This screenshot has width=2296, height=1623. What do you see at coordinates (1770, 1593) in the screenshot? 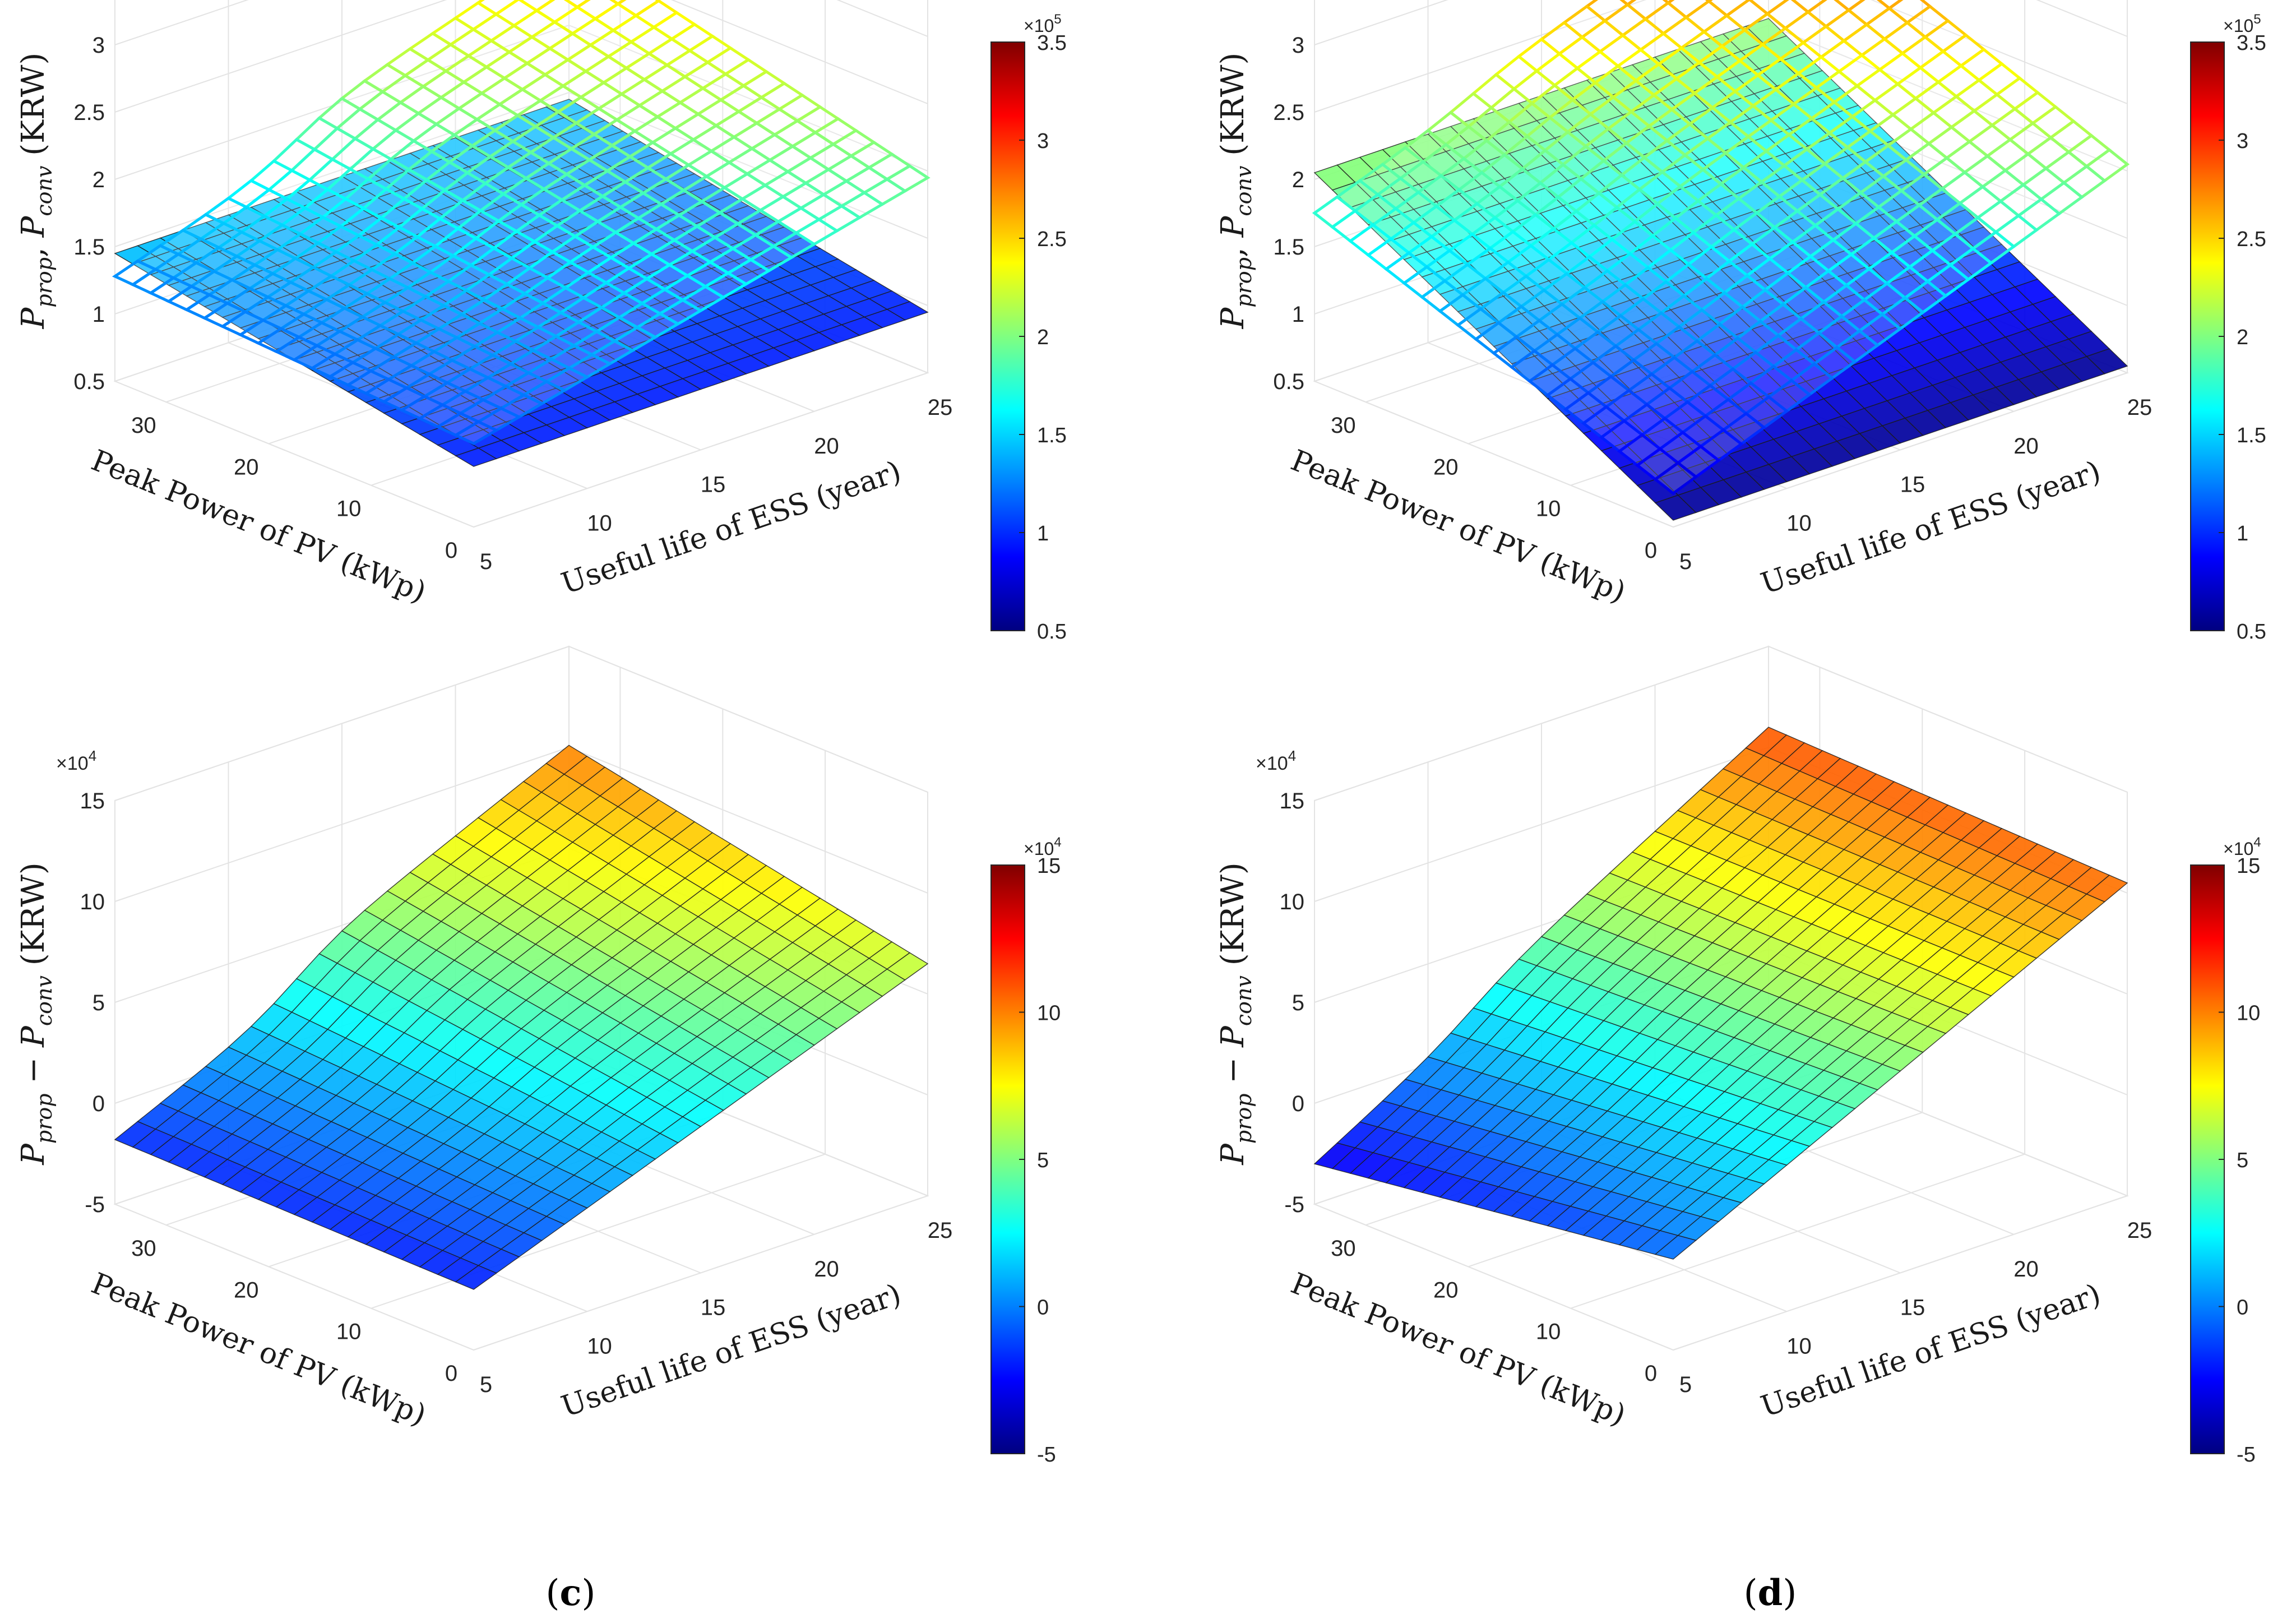
I see `panel-caption: (d)` at bounding box center [1770, 1593].